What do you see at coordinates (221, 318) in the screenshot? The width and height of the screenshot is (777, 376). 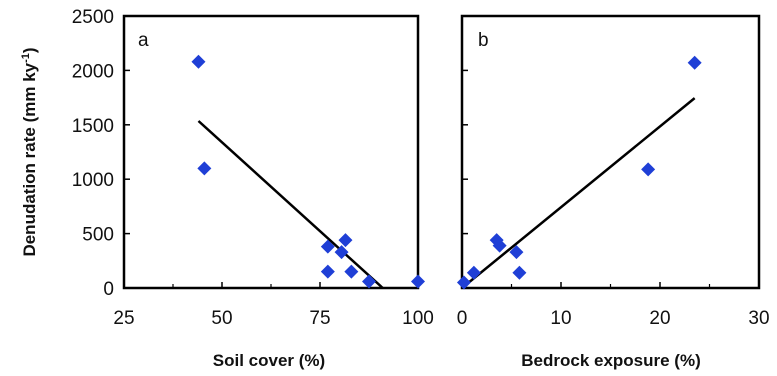 I see `panel-a-x-tick-label: 50` at bounding box center [221, 318].